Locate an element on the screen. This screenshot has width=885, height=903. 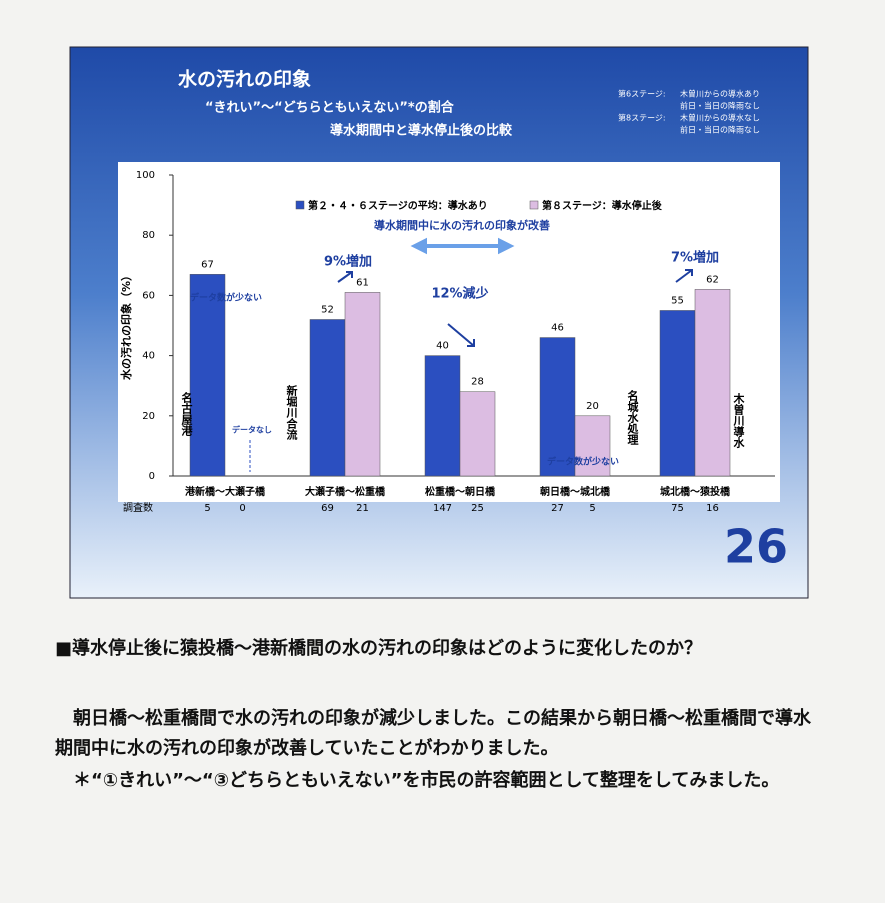
page-number: 26 is located at coordinates (756, 547).